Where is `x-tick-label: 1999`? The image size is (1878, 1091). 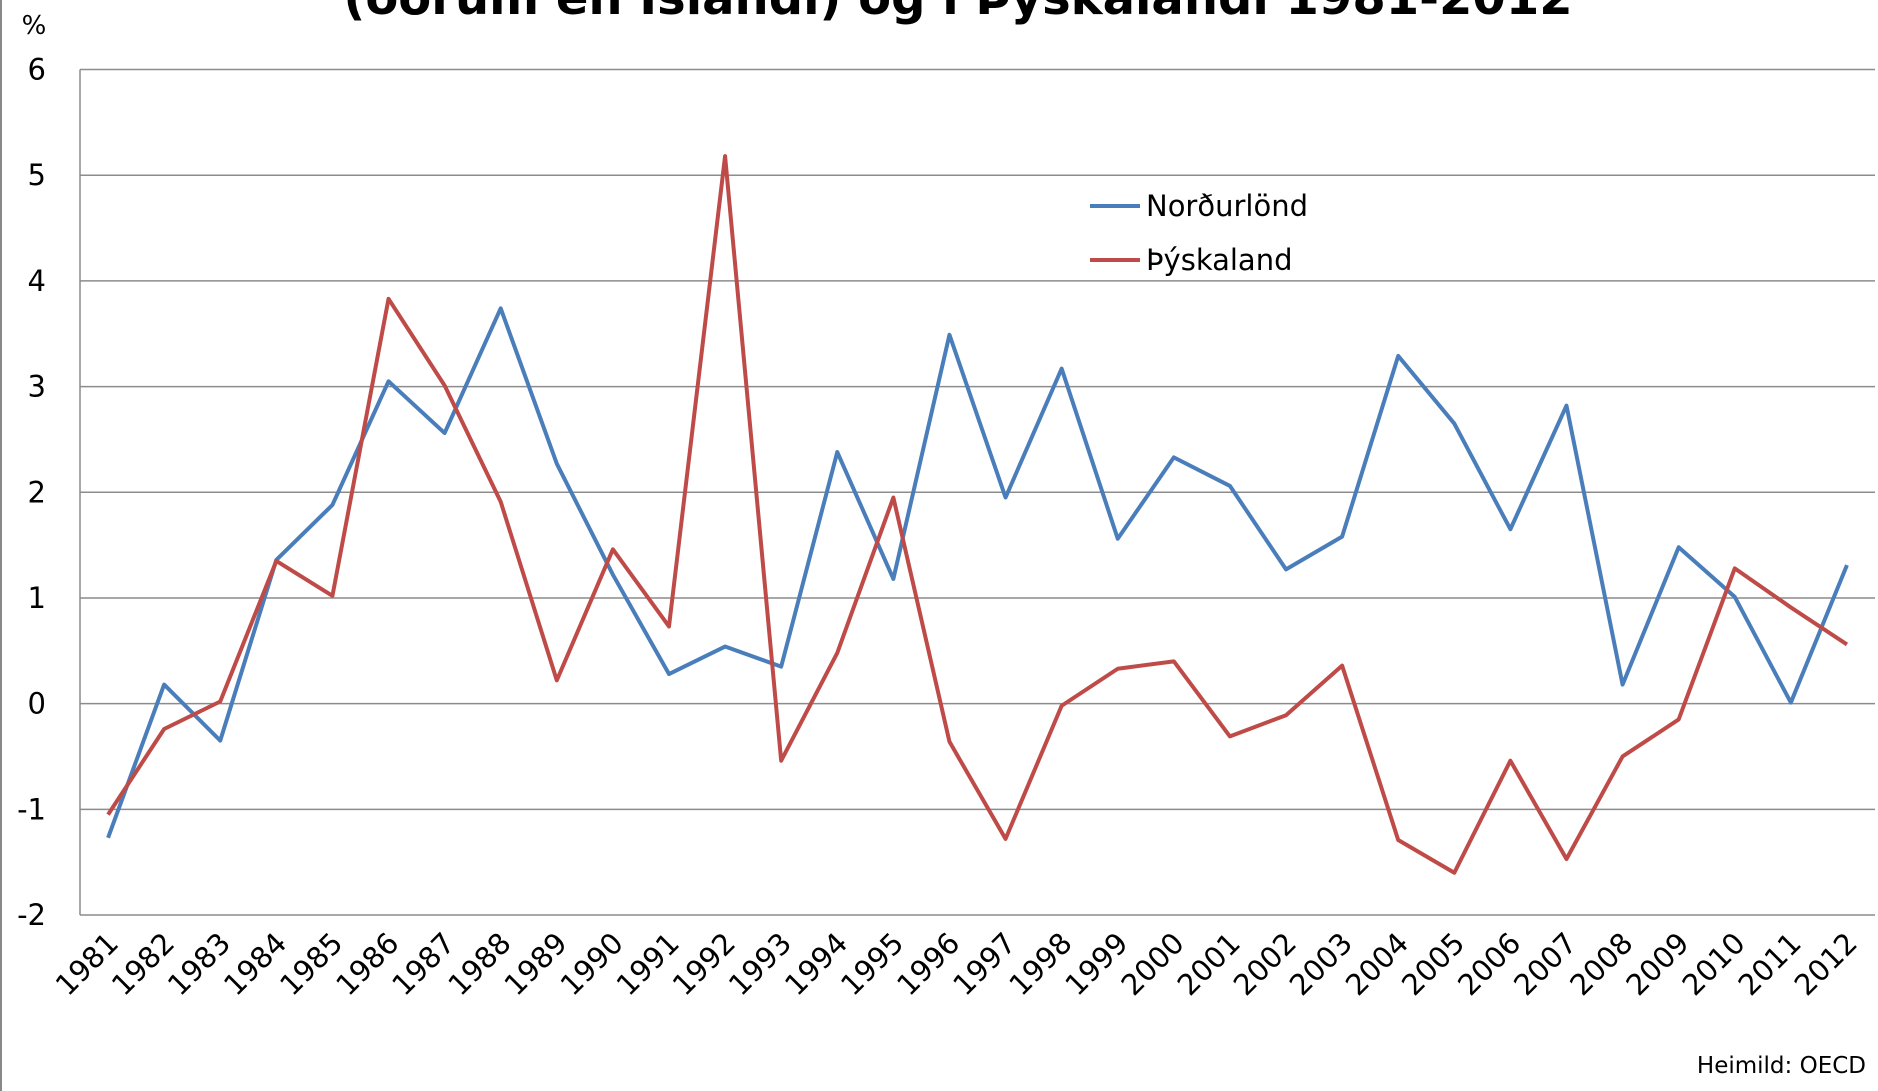 x-tick-label: 1999 is located at coordinates (1096, 964).